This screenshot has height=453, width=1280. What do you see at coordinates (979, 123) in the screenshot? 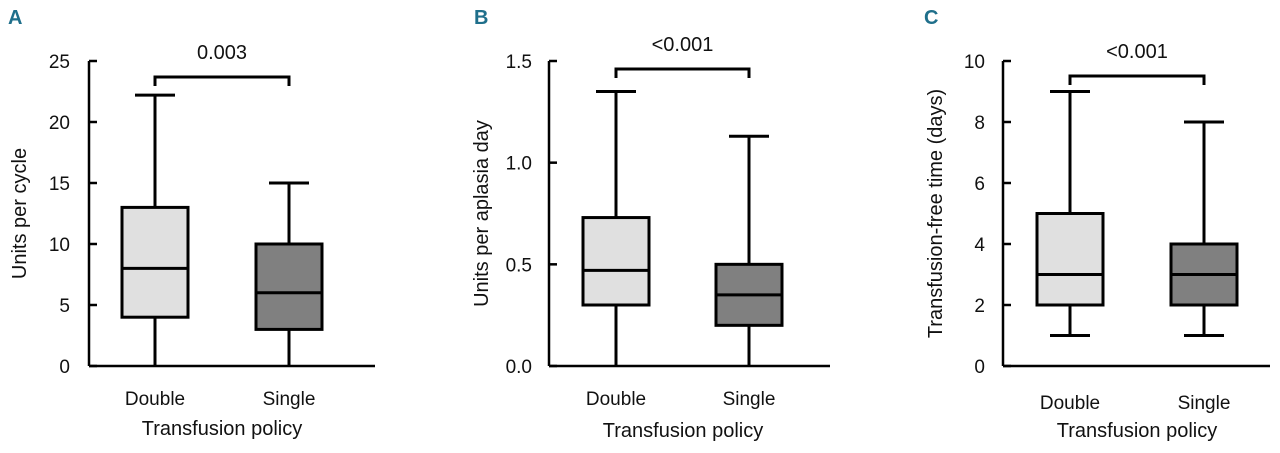
I see `y-tick-label: 8` at bounding box center [979, 123].